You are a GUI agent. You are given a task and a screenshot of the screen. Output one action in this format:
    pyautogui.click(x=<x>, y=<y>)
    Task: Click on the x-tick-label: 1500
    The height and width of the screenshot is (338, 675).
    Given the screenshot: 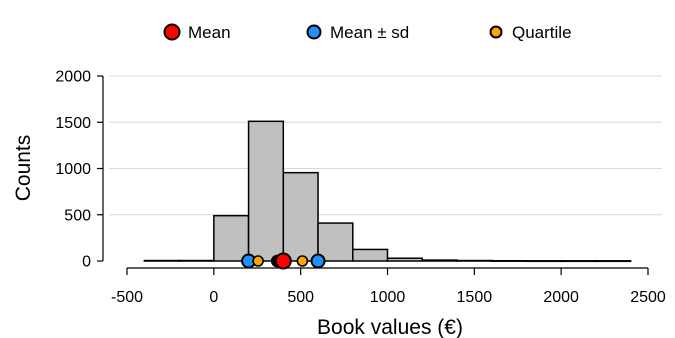 What is the action you would take?
    pyautogui.click(x=475, y=297)
    